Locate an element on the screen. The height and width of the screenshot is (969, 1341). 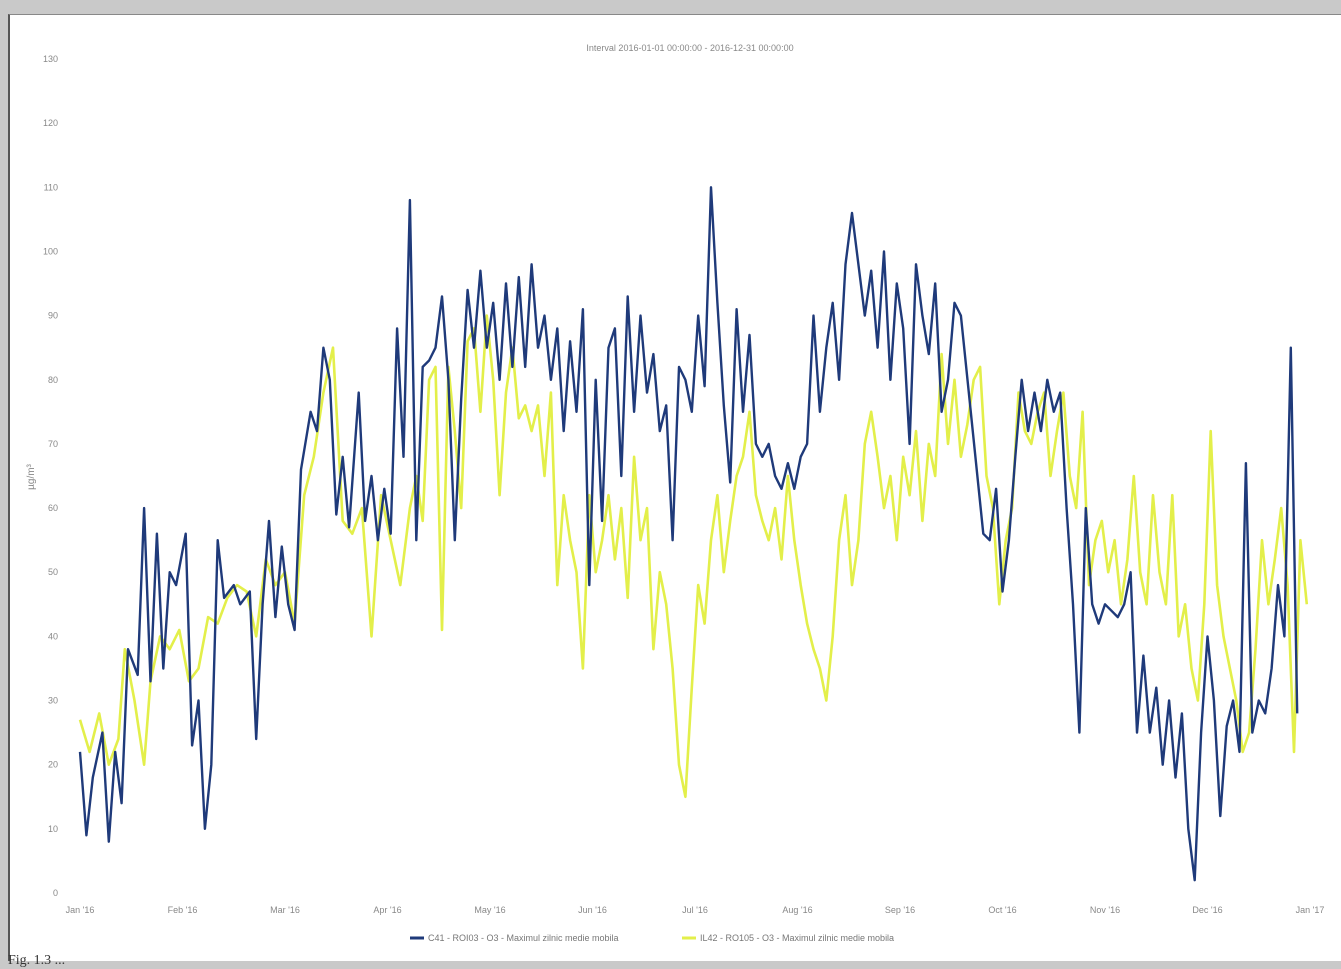
y-axis: 0 10 20 30 40 50 60 70 80 90 100 110 120 130 is located at coordinates (50, 476).